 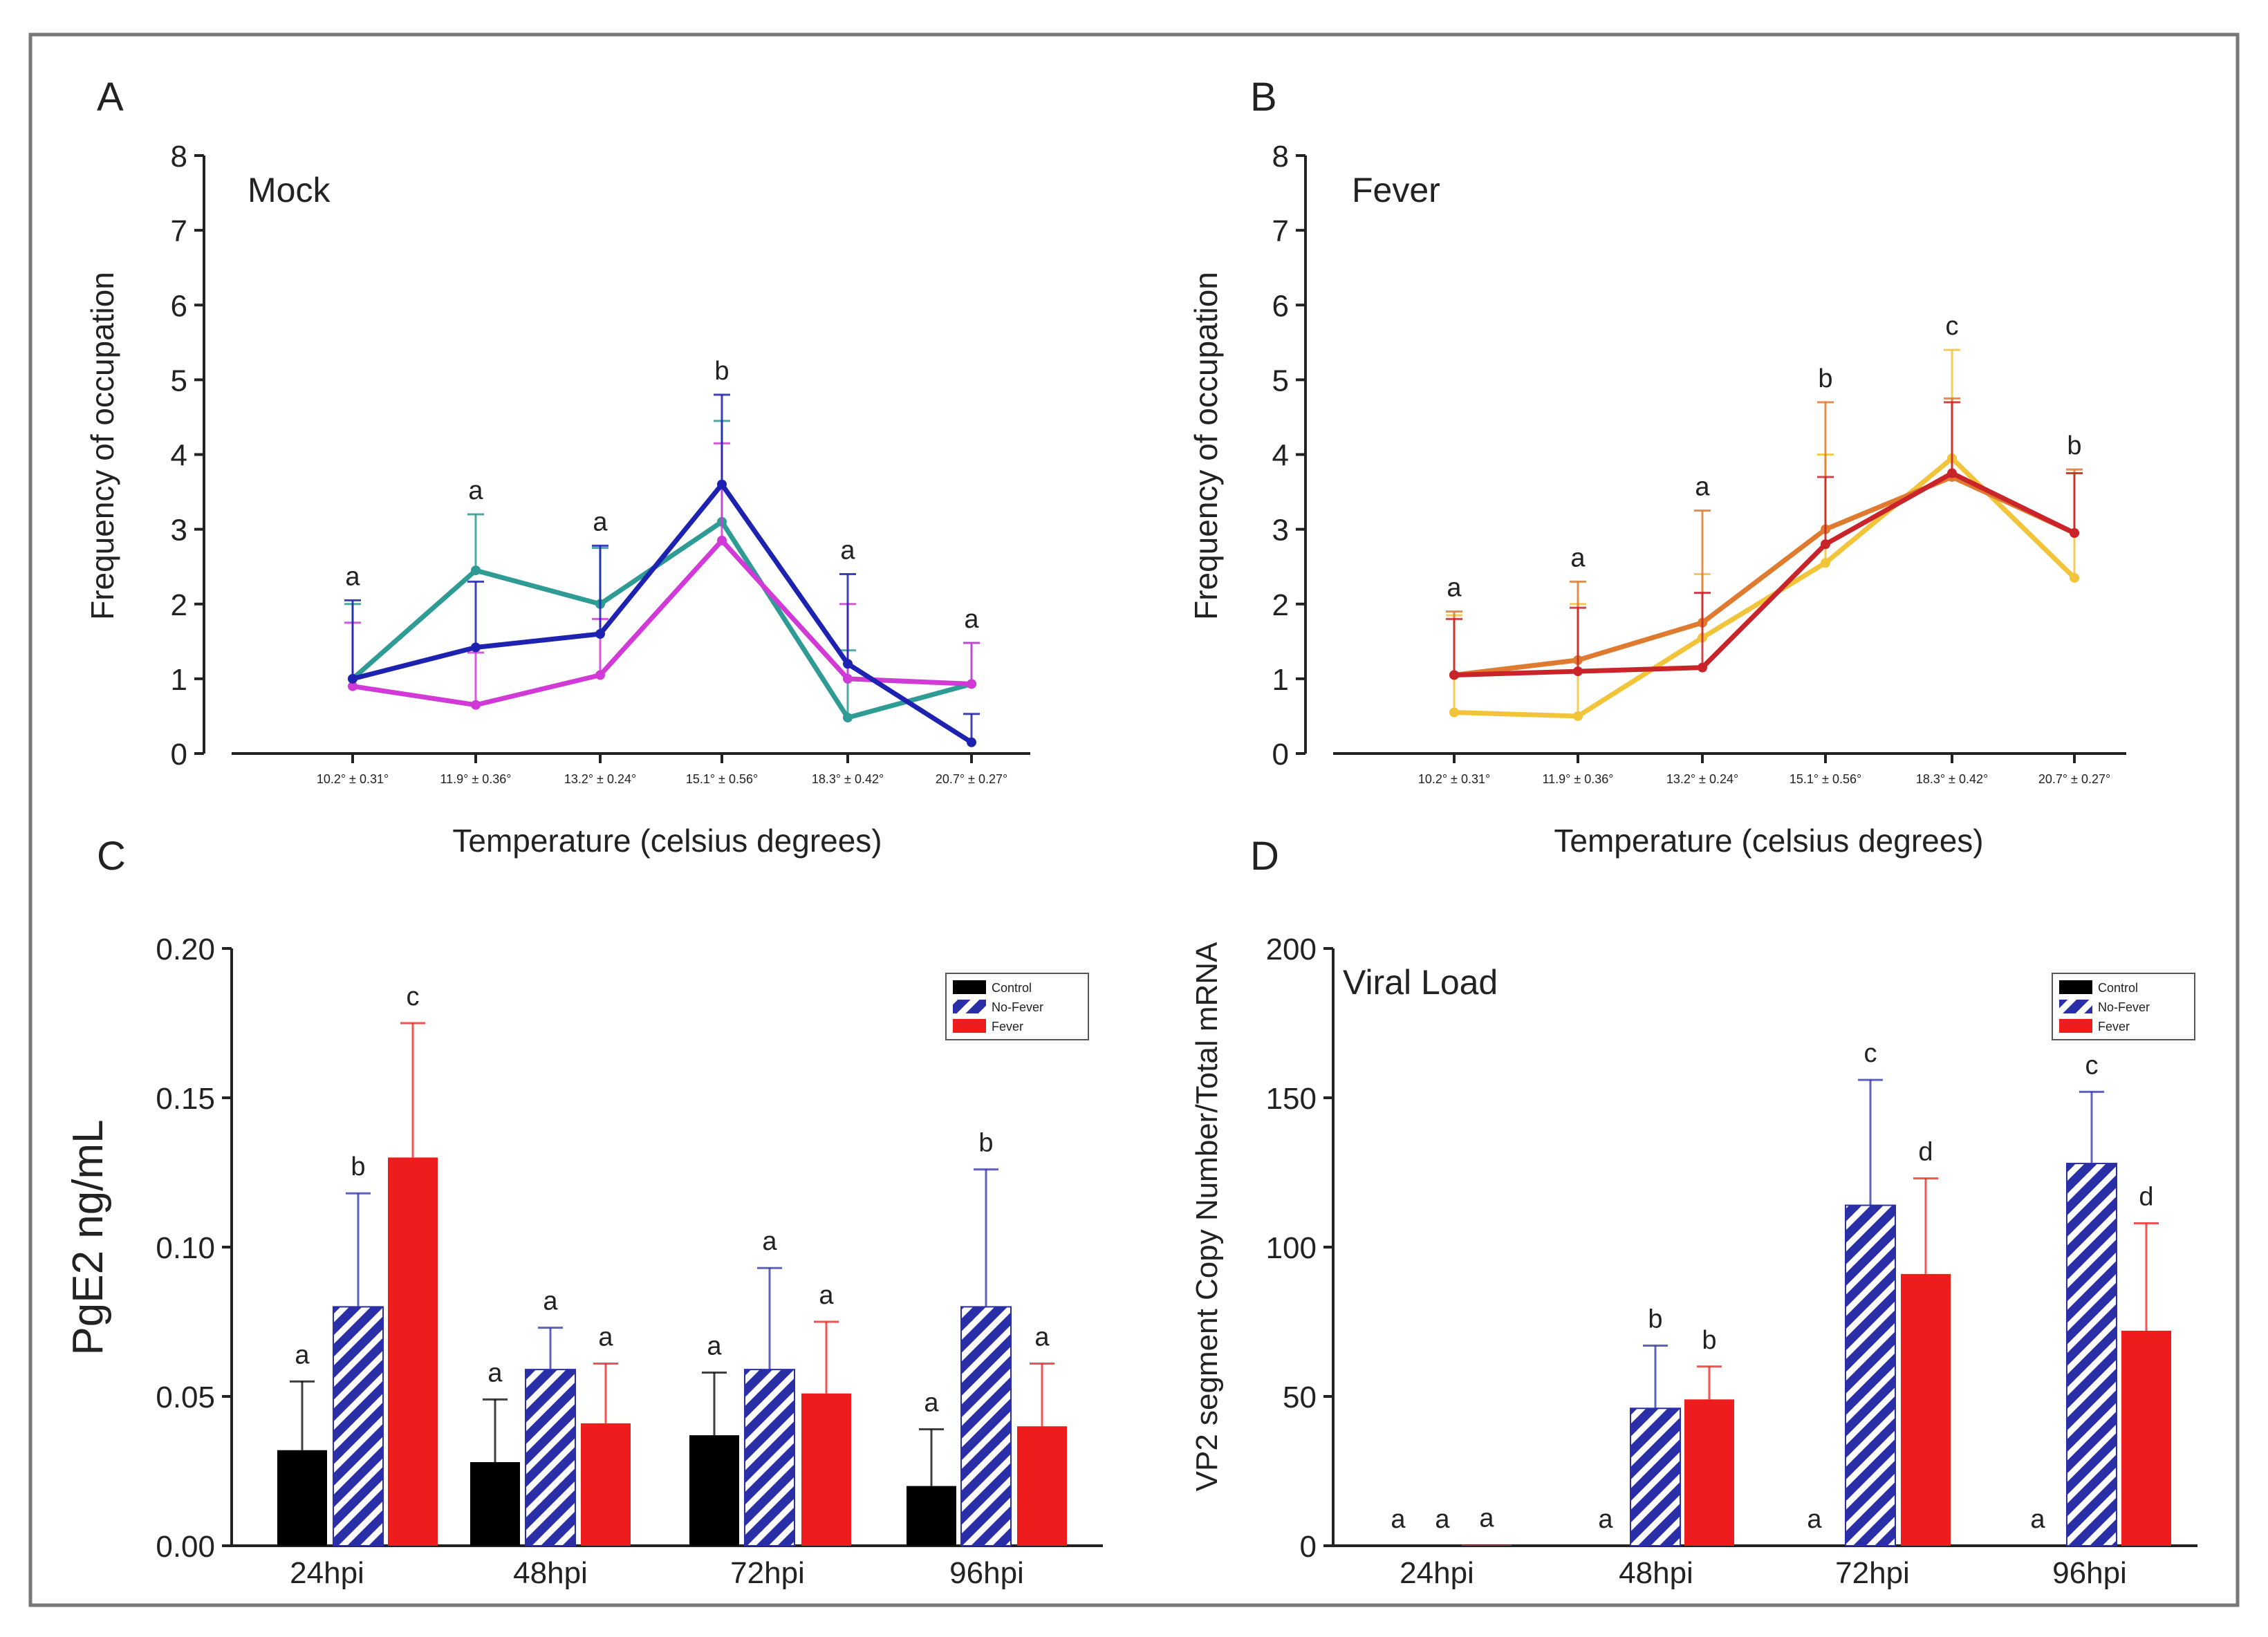 What do you see at coordinates (2114, 1026) in the screenshot?
I see `legend-label: Fever` at bounding box center [2114, 1026].